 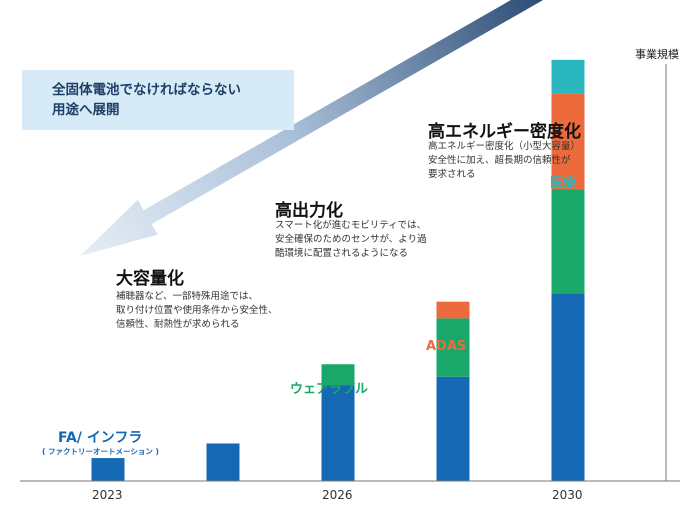 I want to click on category-label-adas: ADAS, so click(x=446, y=346).